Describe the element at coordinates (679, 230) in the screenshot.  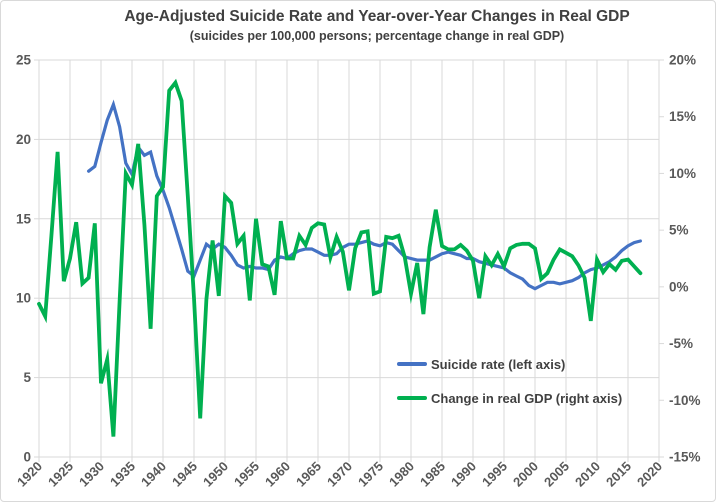
I see `right-axis-label: 5%` at that location.